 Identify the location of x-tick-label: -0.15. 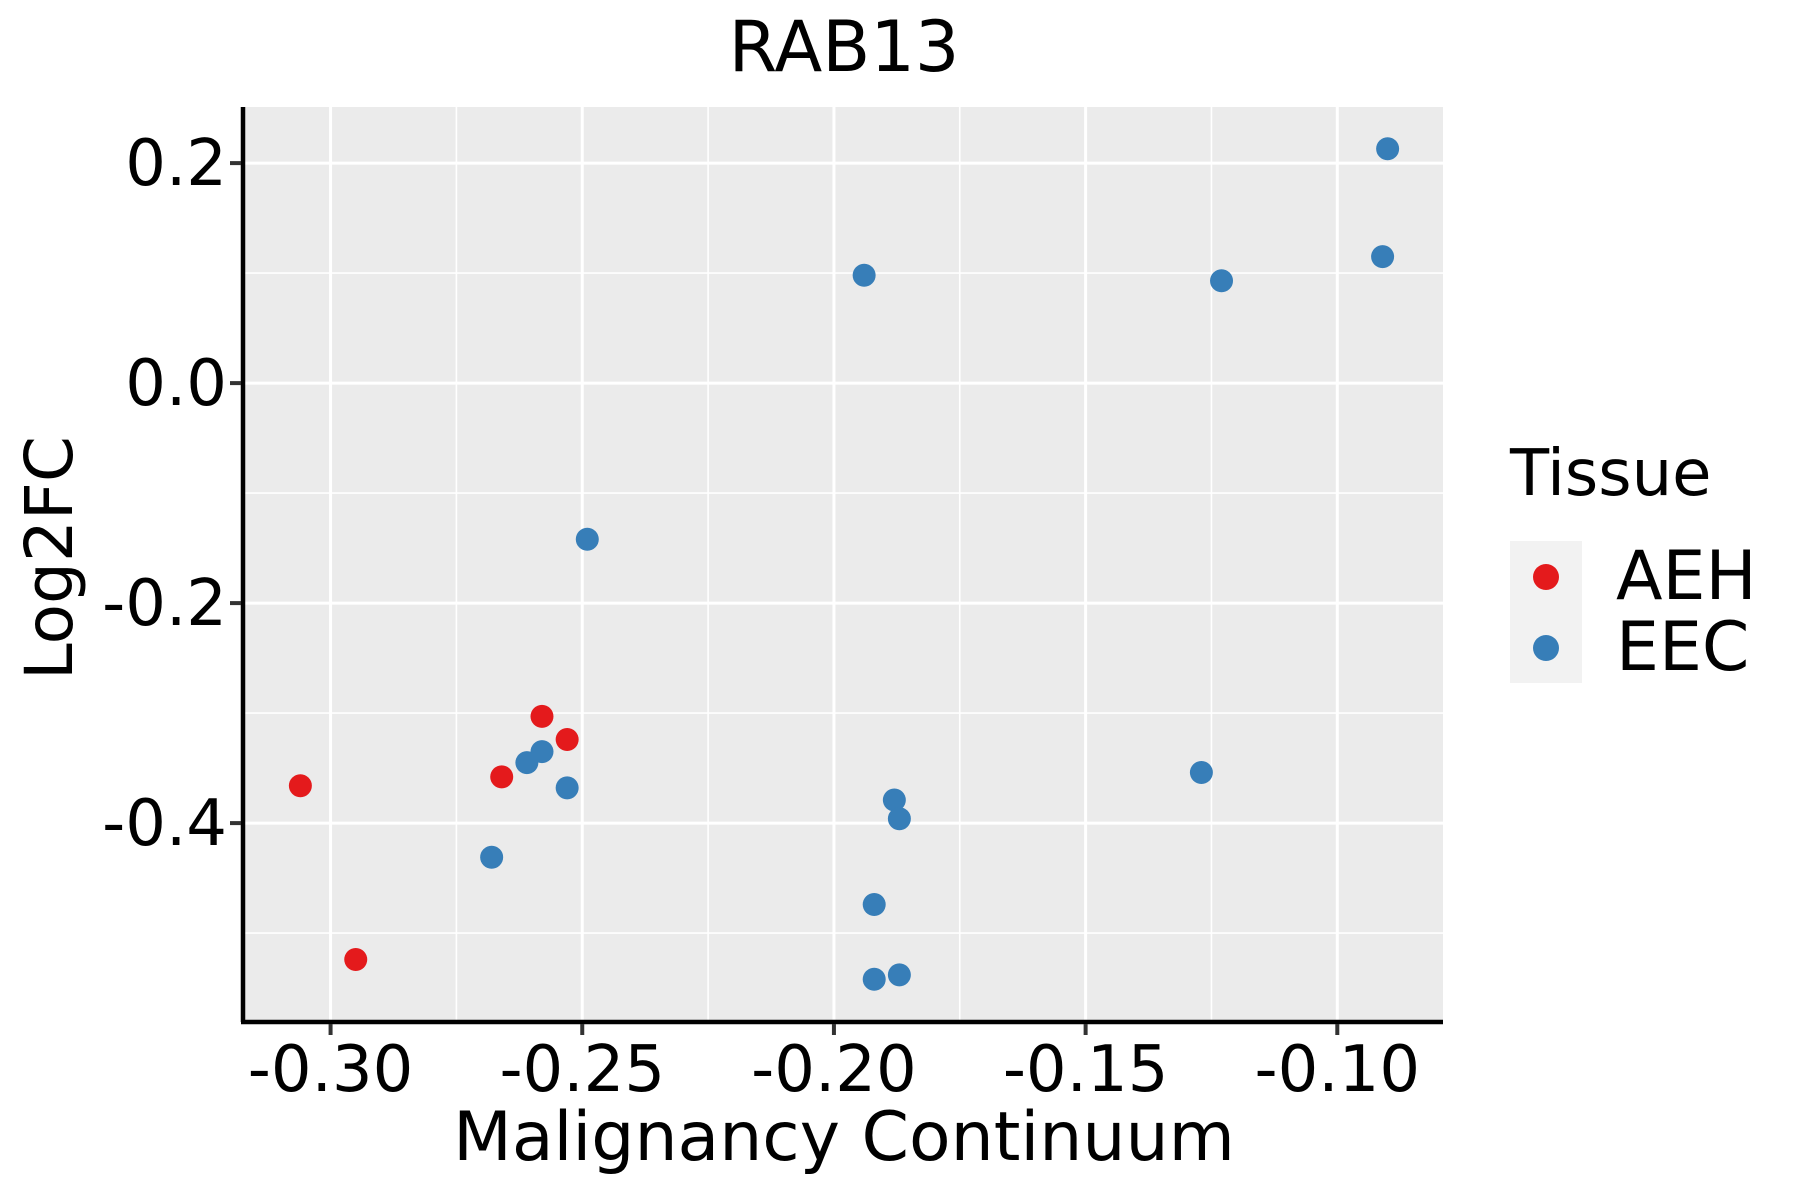
(1085, 1070).